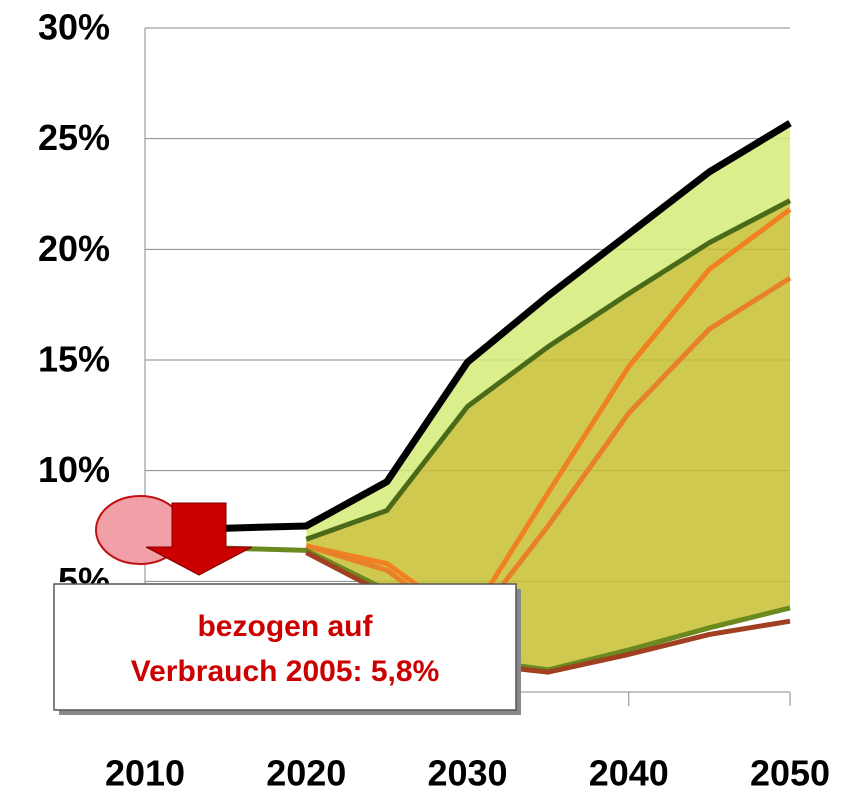  I want to click on annotation-box: bezogen auf Verbrauch 2005: 5,8%, so click(287, 649).